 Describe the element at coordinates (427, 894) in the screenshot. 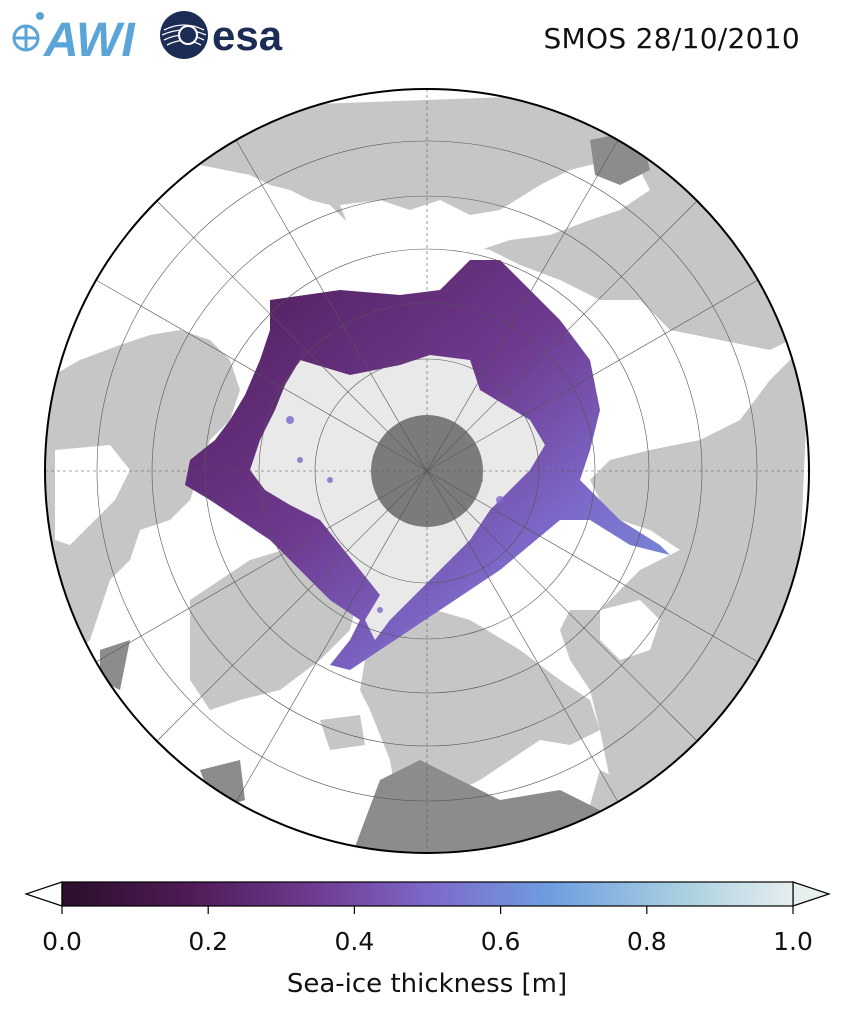

I see `colorbar-ramp` at that location.